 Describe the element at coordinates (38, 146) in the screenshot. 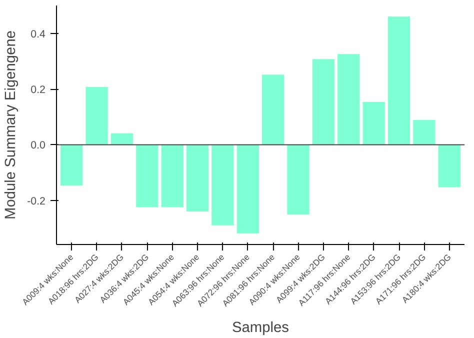

I see `y-tick-label: 0.0` at that location.